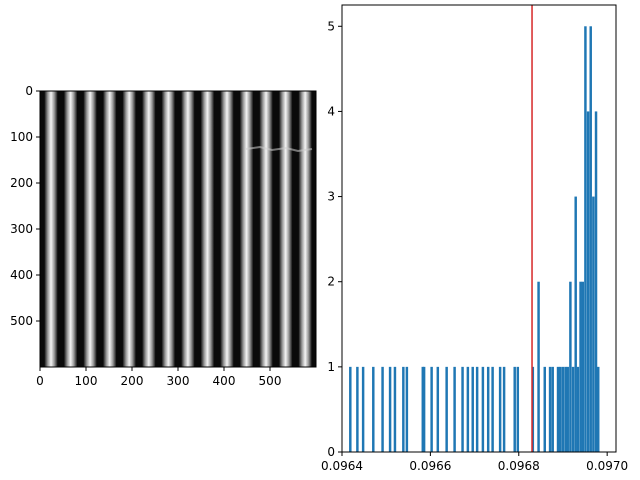 The width and height of the screenshot is (640, 480). What do you see at coordinates (331, 282) in the screenshot?
I see `histogram-y-tick-label: 2` at bounding box center [331, 282].